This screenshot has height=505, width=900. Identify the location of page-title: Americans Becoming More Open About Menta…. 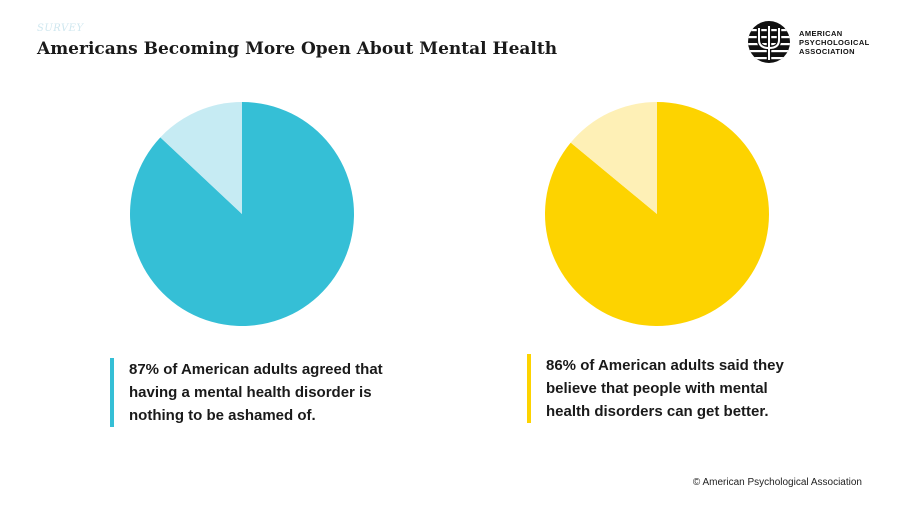
(297, 49).